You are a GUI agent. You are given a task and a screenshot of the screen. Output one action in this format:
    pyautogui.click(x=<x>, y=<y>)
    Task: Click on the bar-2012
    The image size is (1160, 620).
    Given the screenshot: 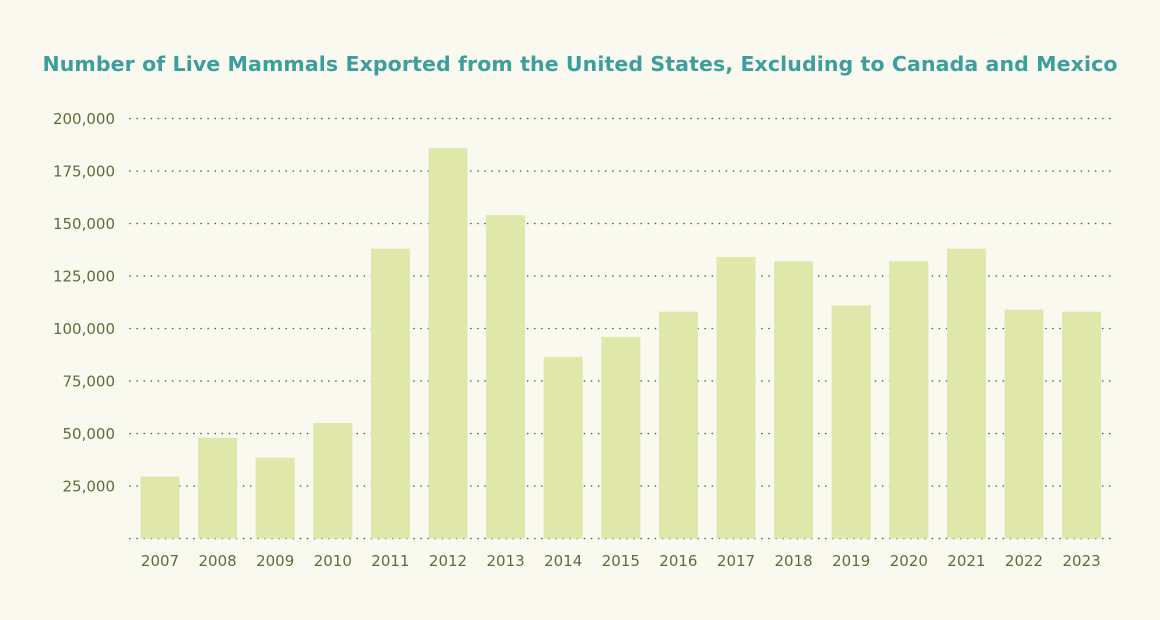 What is the action you would take?
    pyautogui.click(x=448, y=343)
    